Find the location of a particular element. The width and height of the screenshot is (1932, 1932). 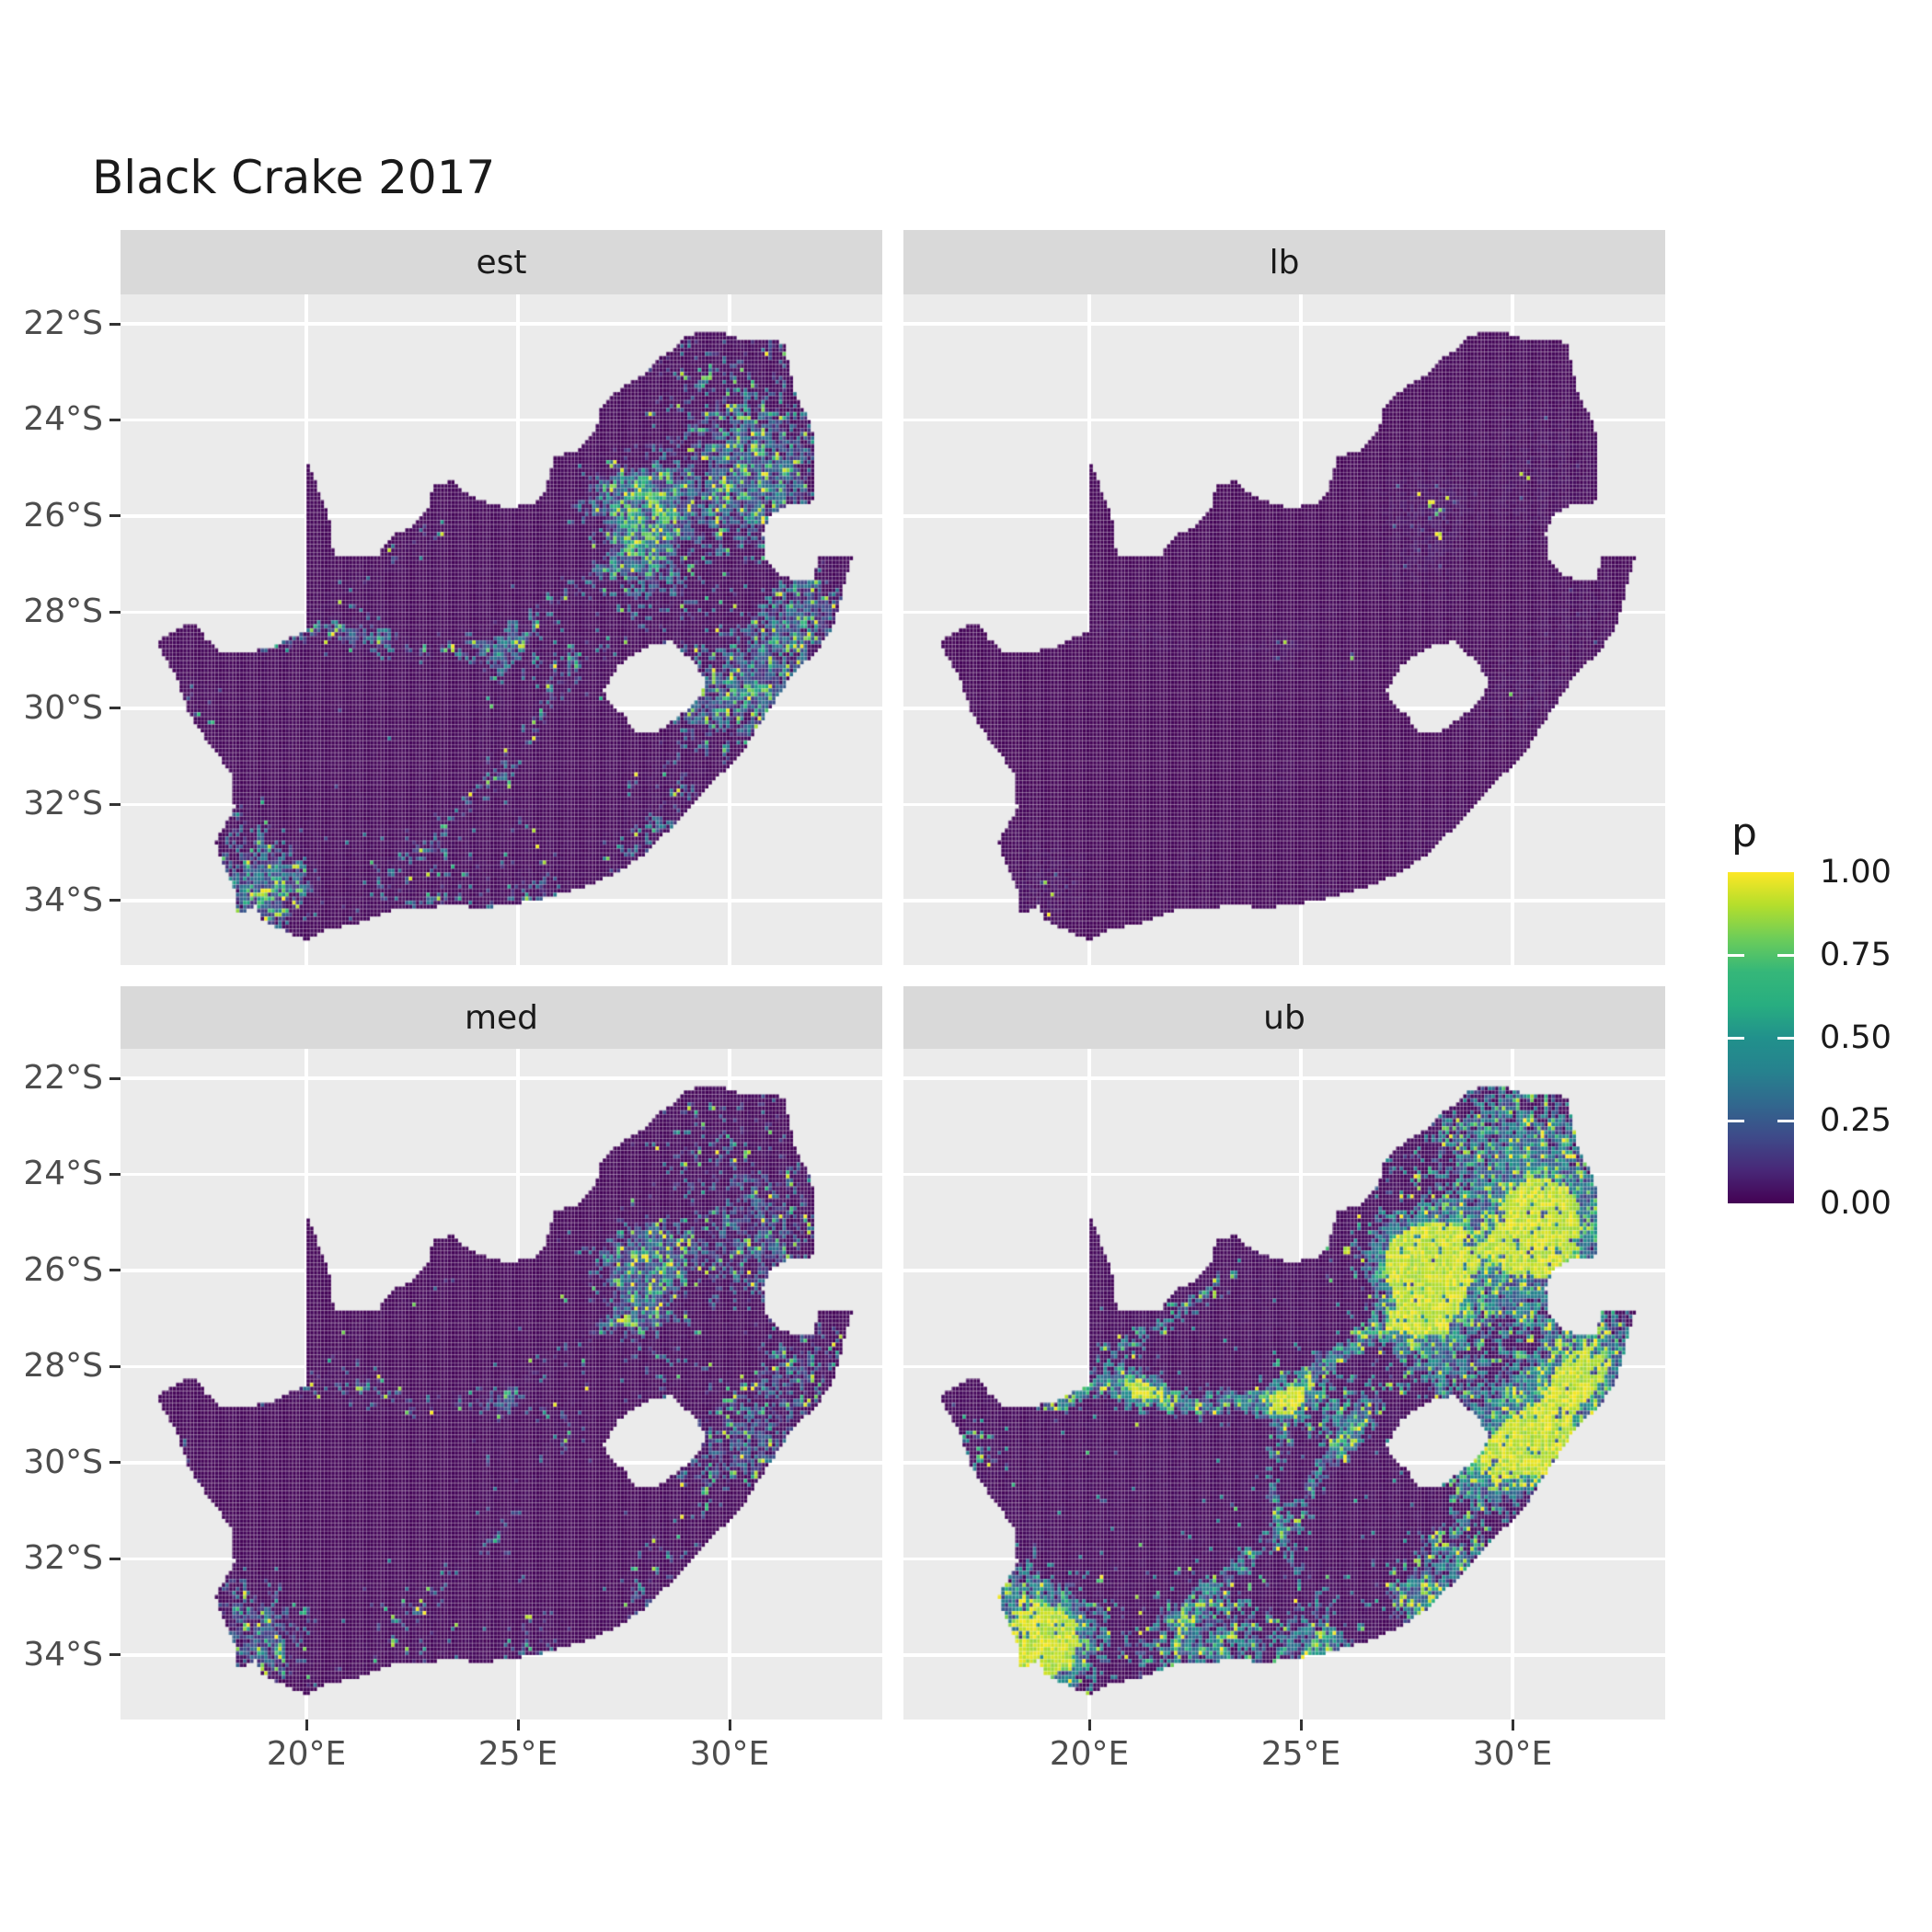

facet-strip-label-lb: lb is located at coordinates (1284, 262).